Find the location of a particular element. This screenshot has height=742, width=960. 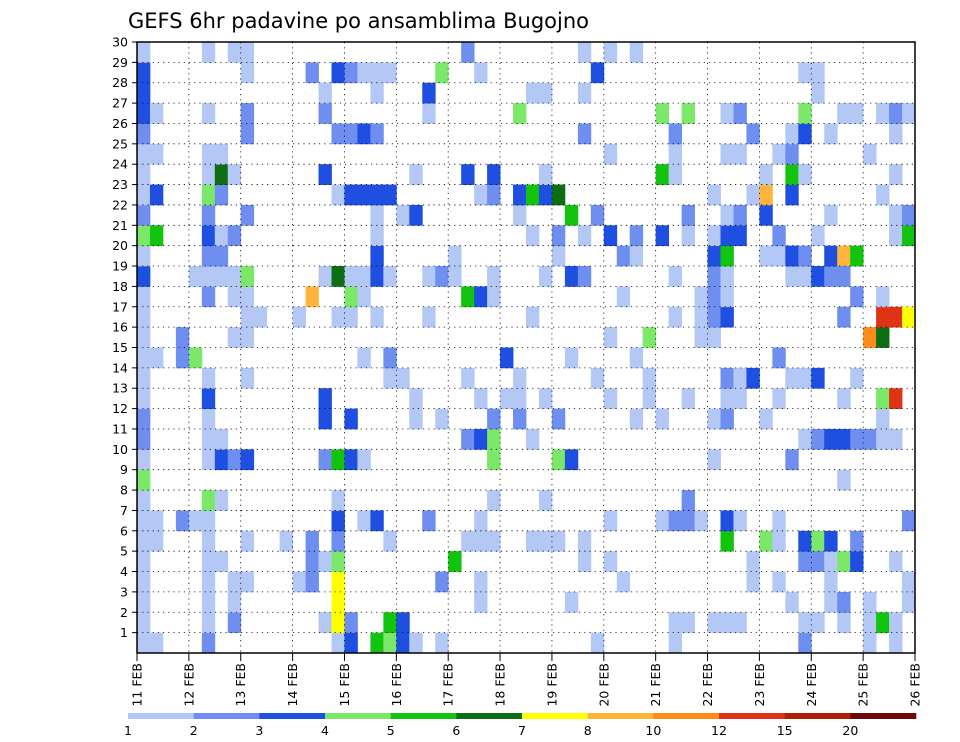

x-tick-label: 24 FEB is located at coordinates (811, 685).